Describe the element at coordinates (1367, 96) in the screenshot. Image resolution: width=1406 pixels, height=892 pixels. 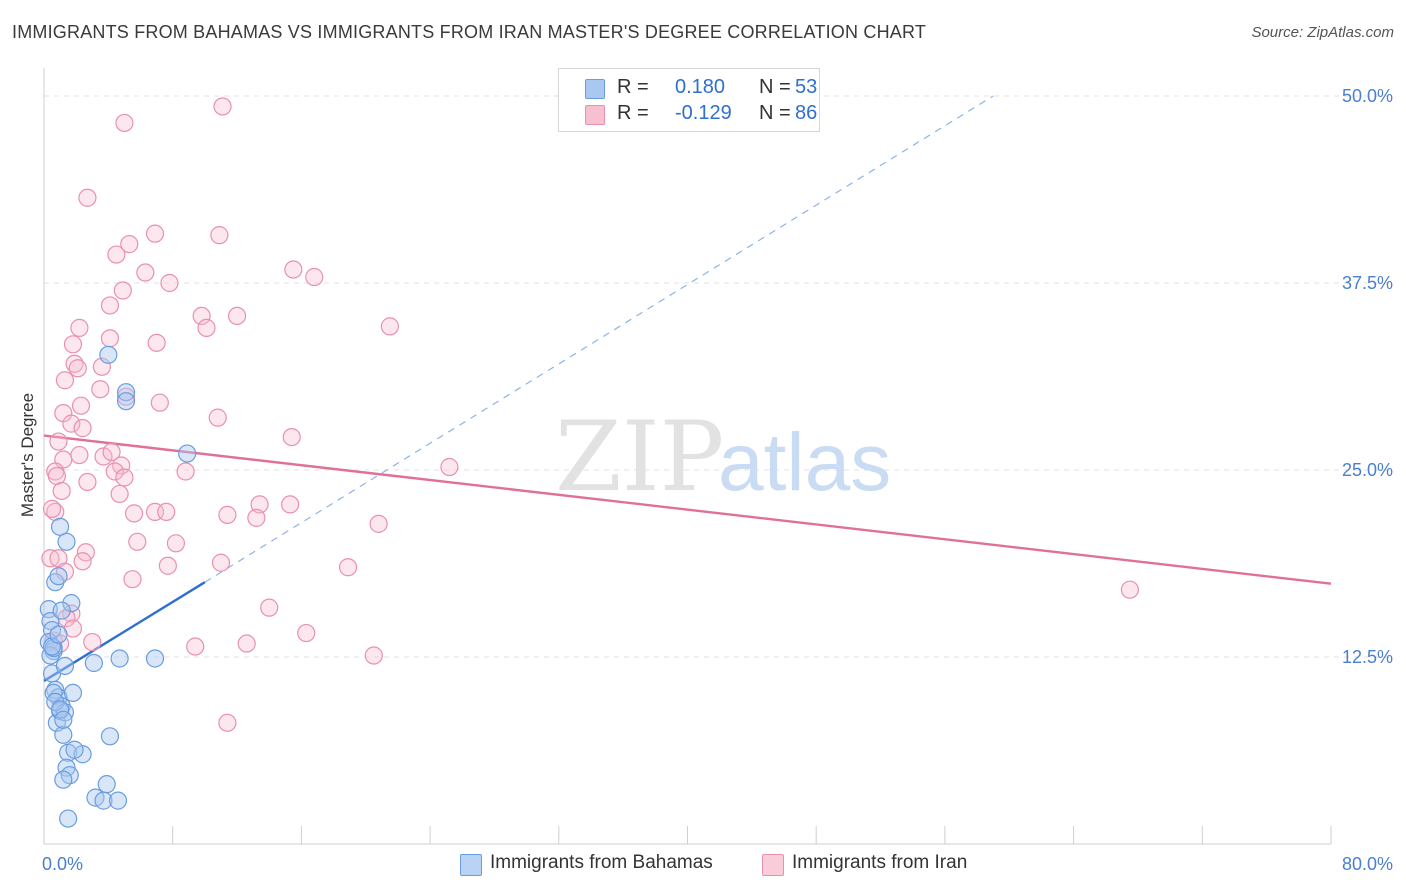
I see `y-tick-label: 50.0%` at that location.